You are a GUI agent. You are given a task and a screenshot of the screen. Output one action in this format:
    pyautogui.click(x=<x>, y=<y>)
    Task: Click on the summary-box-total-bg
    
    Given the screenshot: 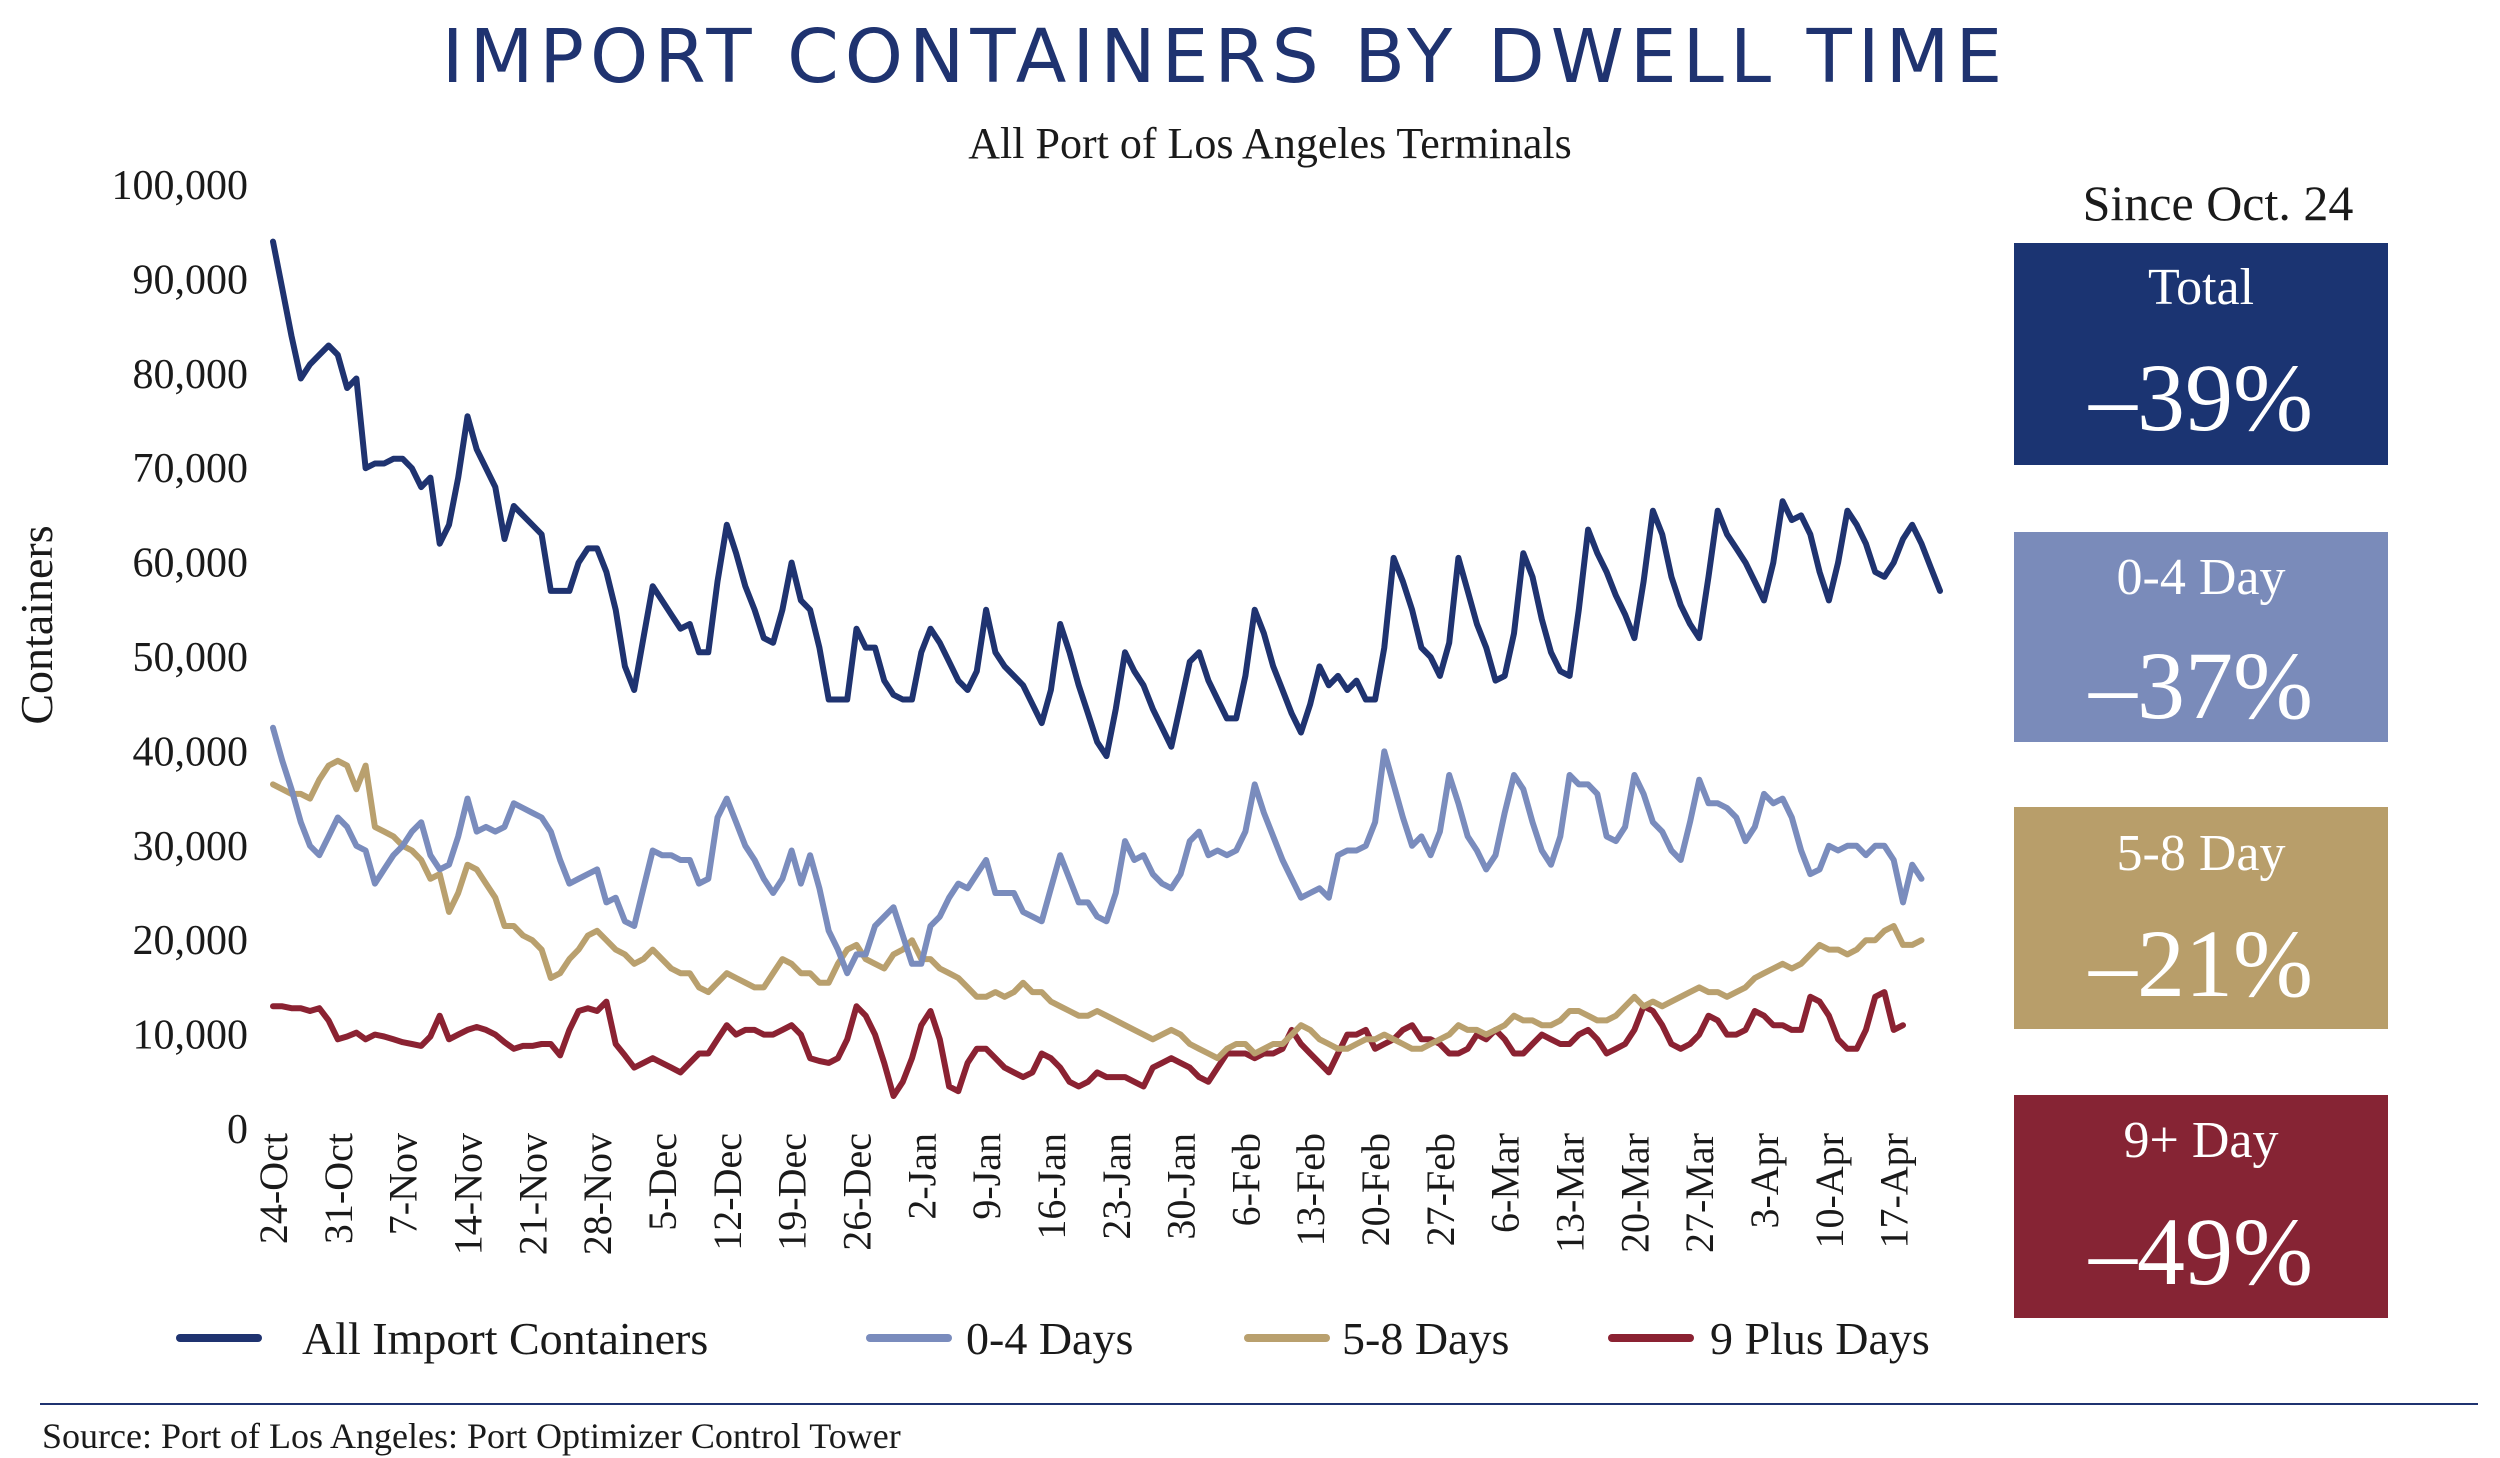 What is the action you would take?
    pyautogui.click(x=2201, y=354)
    